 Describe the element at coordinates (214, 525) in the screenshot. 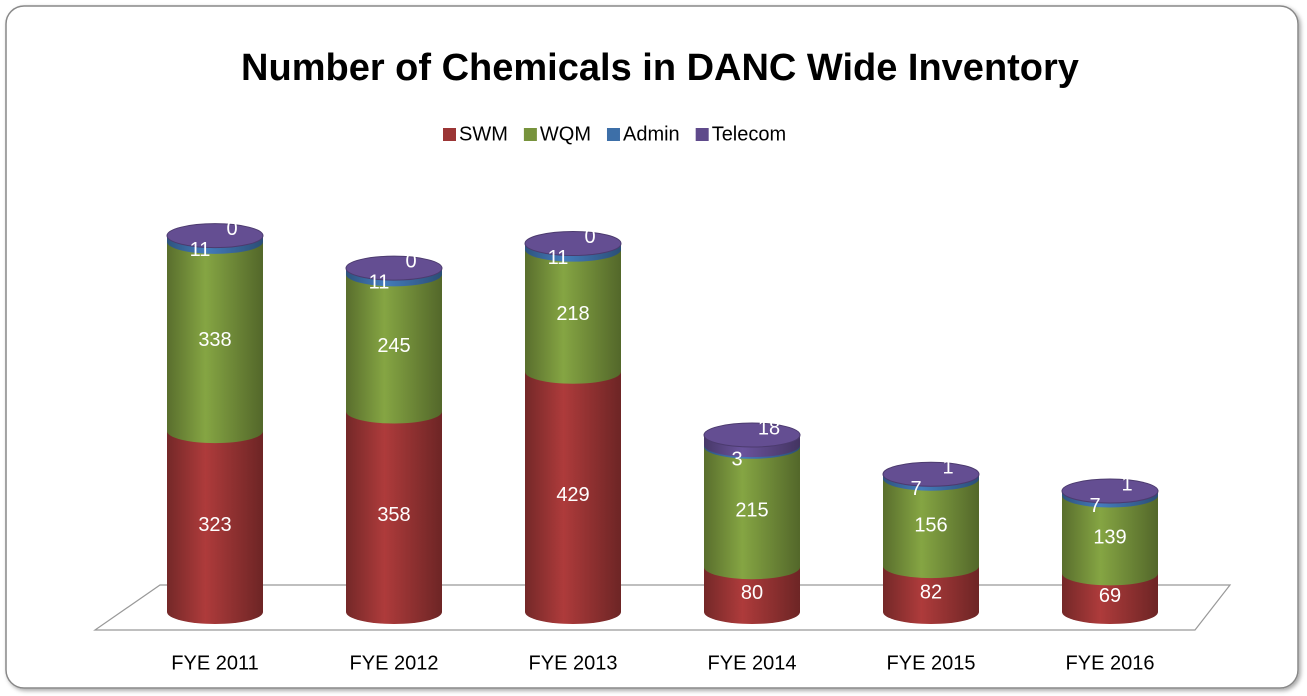

I see `data-label: 323` at that location.